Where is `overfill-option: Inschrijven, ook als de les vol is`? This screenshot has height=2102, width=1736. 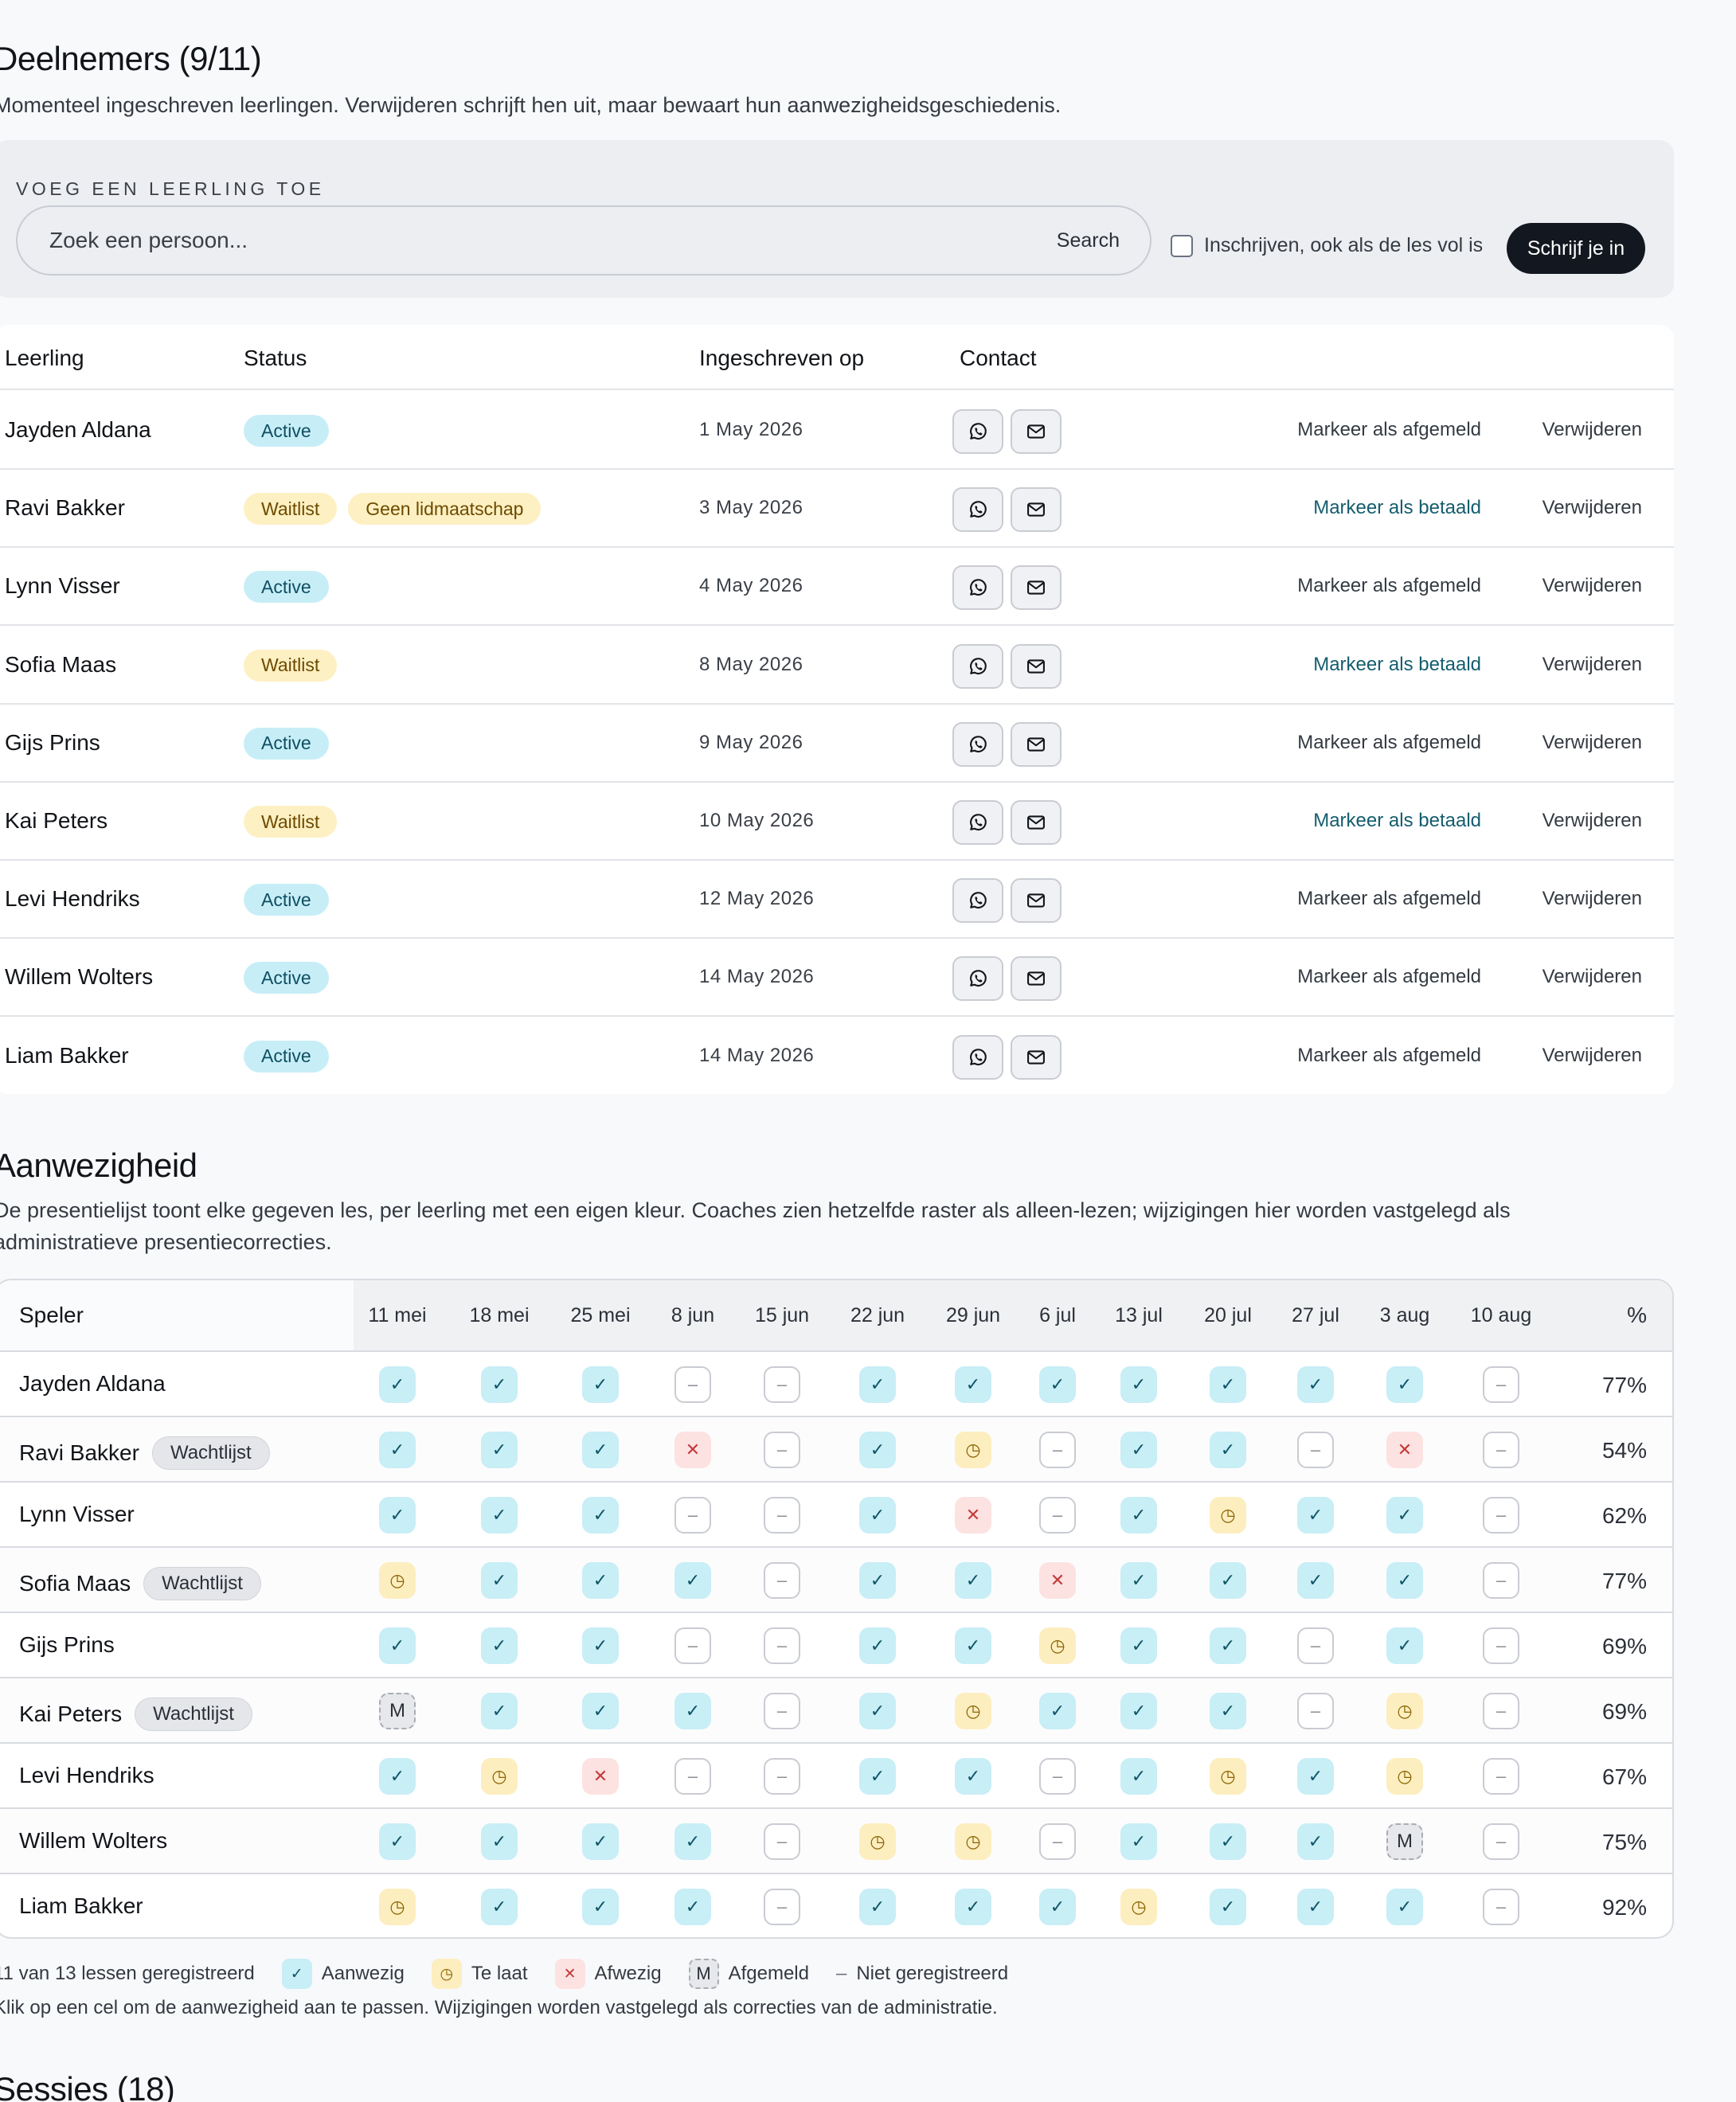 overfill-option: Inschrijven, ook als de les vol is is located at coordinates (1327, 245).